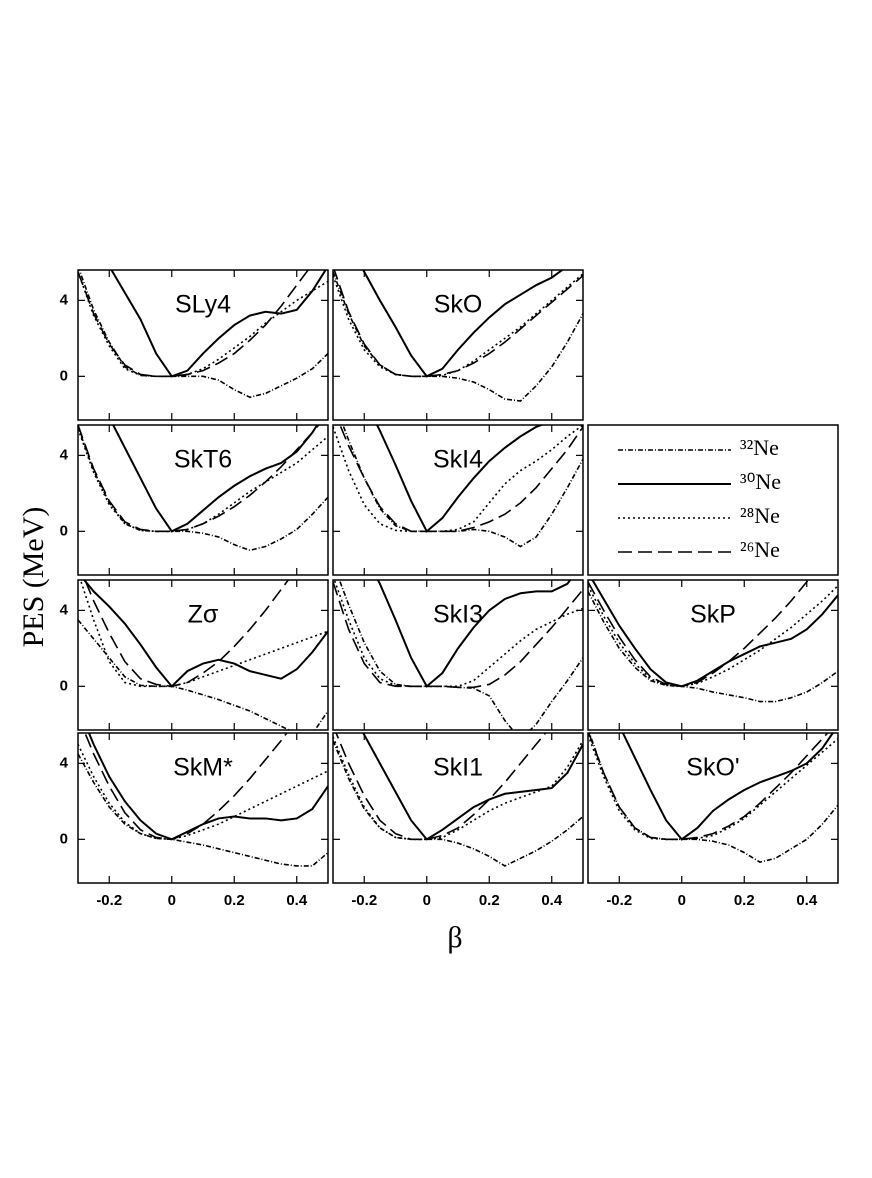 This screenshot has height=1178, width=872. I want to click on panel-title: SLy4, so click(203, 305).